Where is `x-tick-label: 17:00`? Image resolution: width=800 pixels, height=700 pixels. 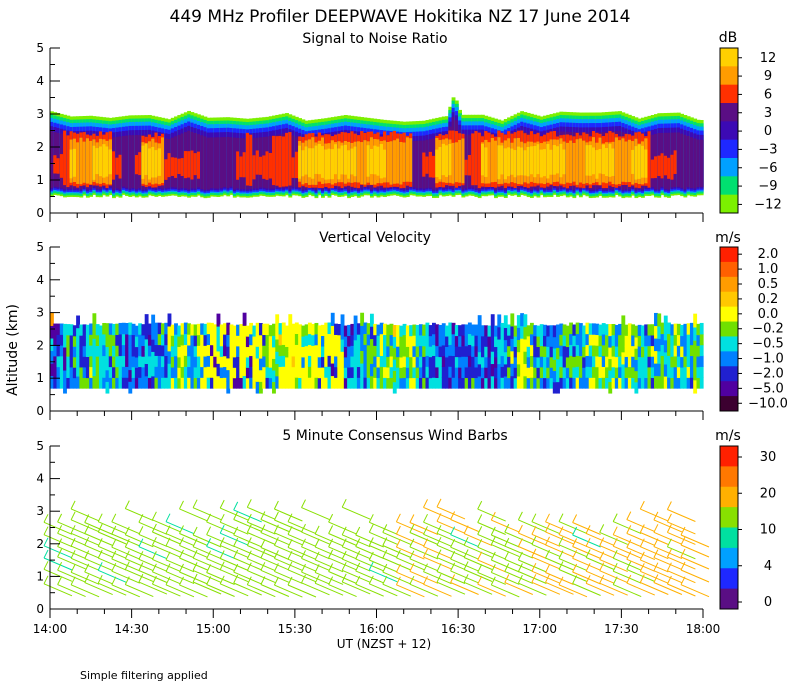 x-tick-label: 17:00 is located at coordinates (539, 629).